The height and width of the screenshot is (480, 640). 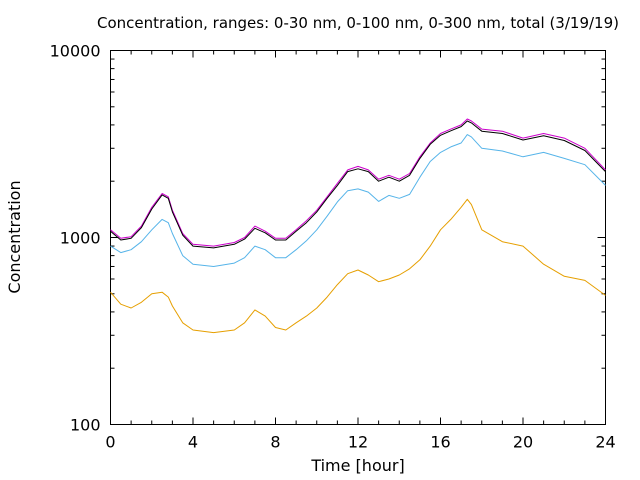 What do you see at coordinates (275, 442) in the screenshot?
I see `x-tick-label: 8` at bounding box center [275, 442].